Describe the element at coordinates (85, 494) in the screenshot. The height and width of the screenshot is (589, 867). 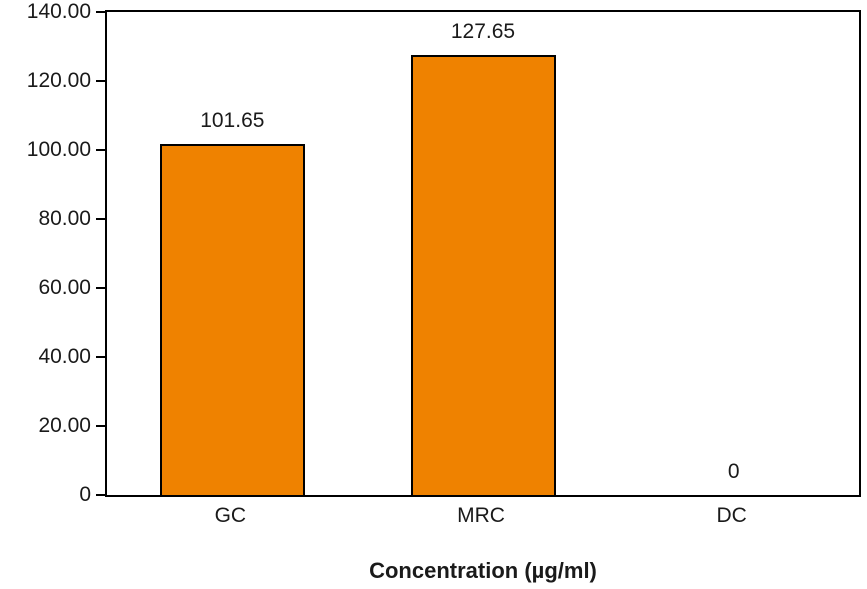
I see `y-tick-label: 0` at that location.